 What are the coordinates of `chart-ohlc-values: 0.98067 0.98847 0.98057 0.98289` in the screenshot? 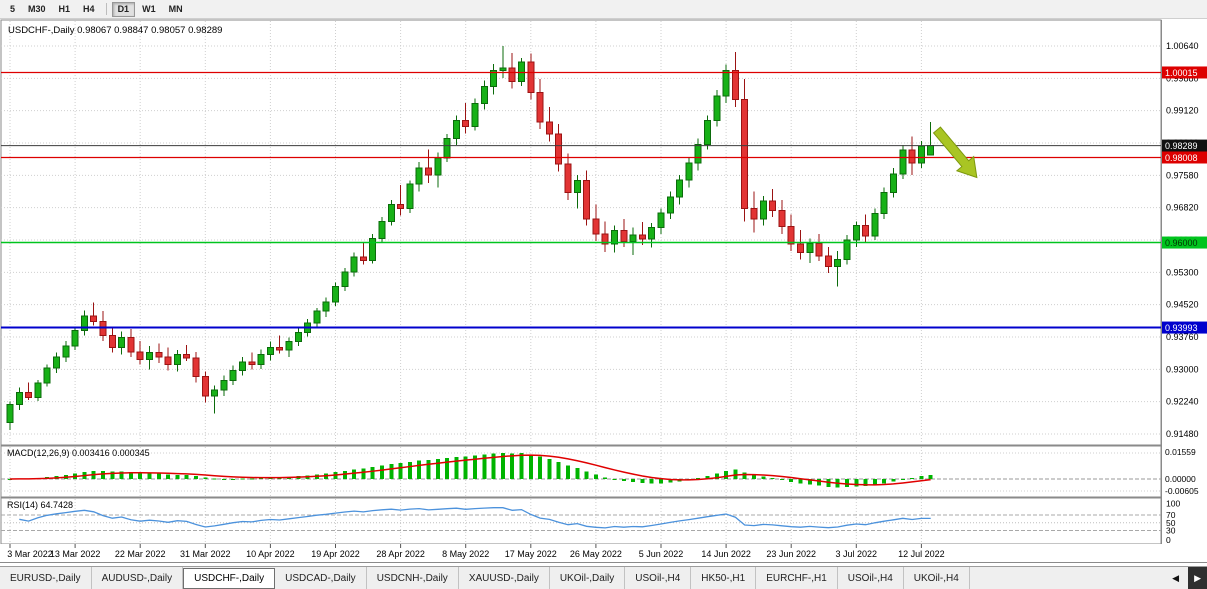 It's located at (150, 30).